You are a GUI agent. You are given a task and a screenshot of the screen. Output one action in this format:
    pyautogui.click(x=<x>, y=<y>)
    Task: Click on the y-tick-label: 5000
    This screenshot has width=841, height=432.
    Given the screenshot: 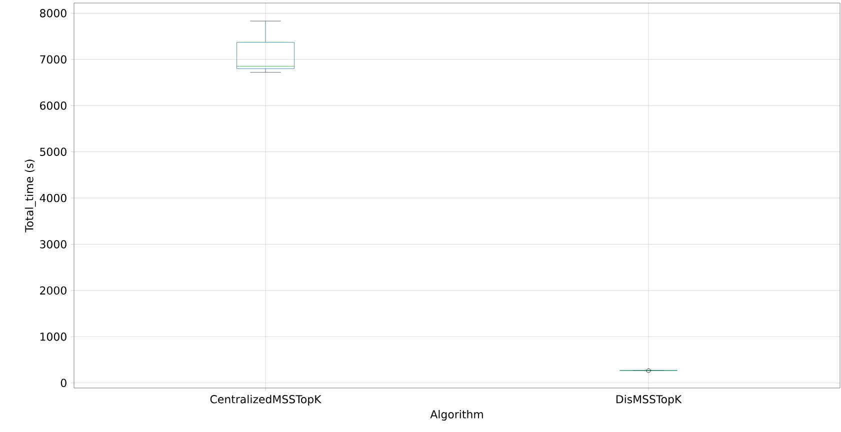 What is the action you would take?
    pyautogui.click(x=53, y=152)
    